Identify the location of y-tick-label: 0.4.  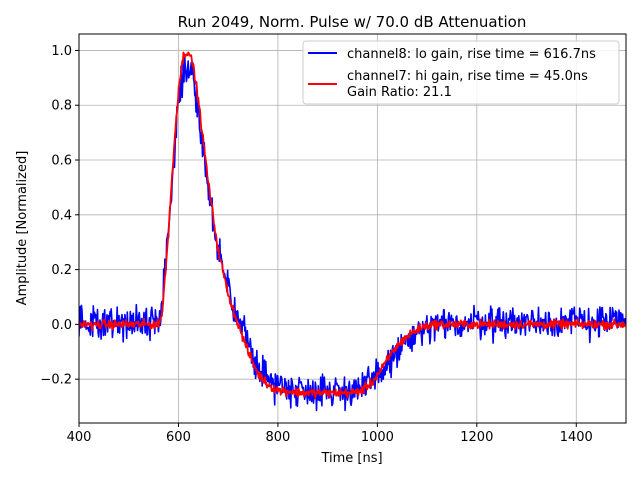
(61, 215).